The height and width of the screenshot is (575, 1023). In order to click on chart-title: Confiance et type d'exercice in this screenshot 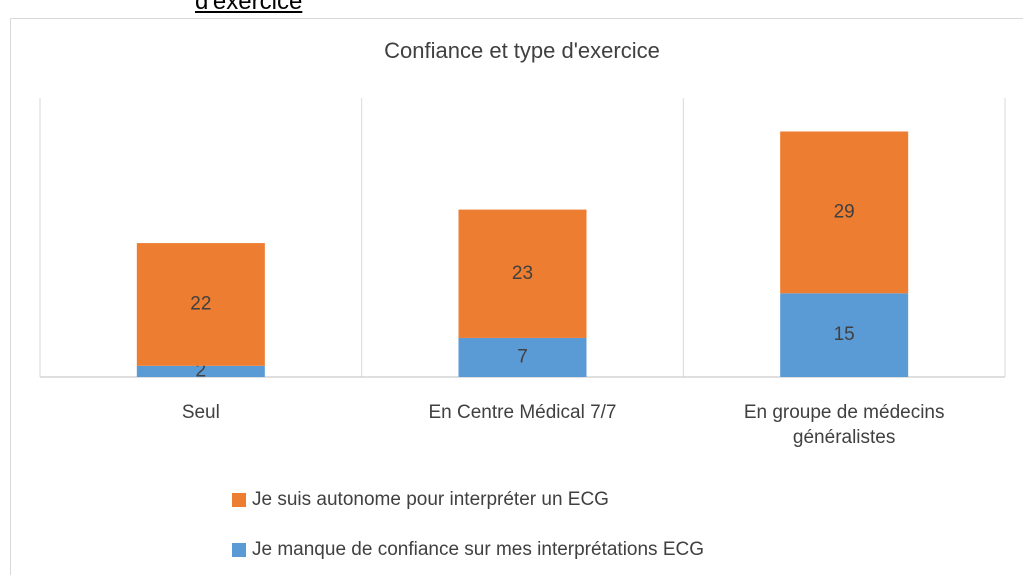, I will do `click(522, 50)`.